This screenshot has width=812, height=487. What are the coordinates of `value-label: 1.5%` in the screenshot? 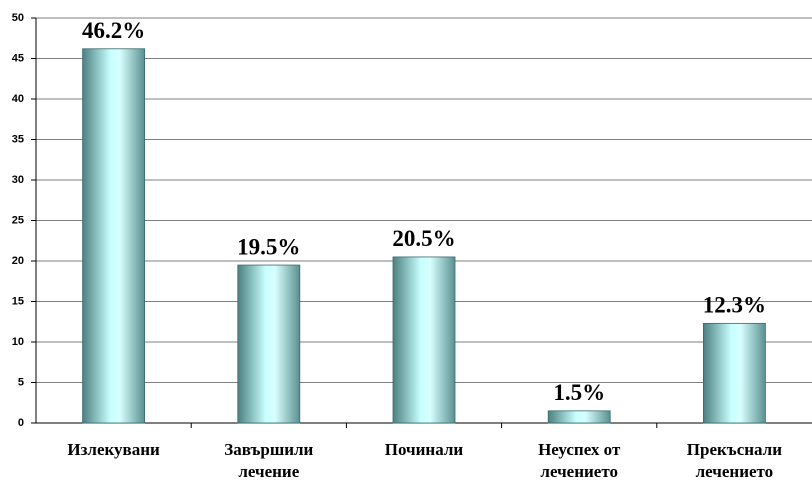 It's located at (579, 392).